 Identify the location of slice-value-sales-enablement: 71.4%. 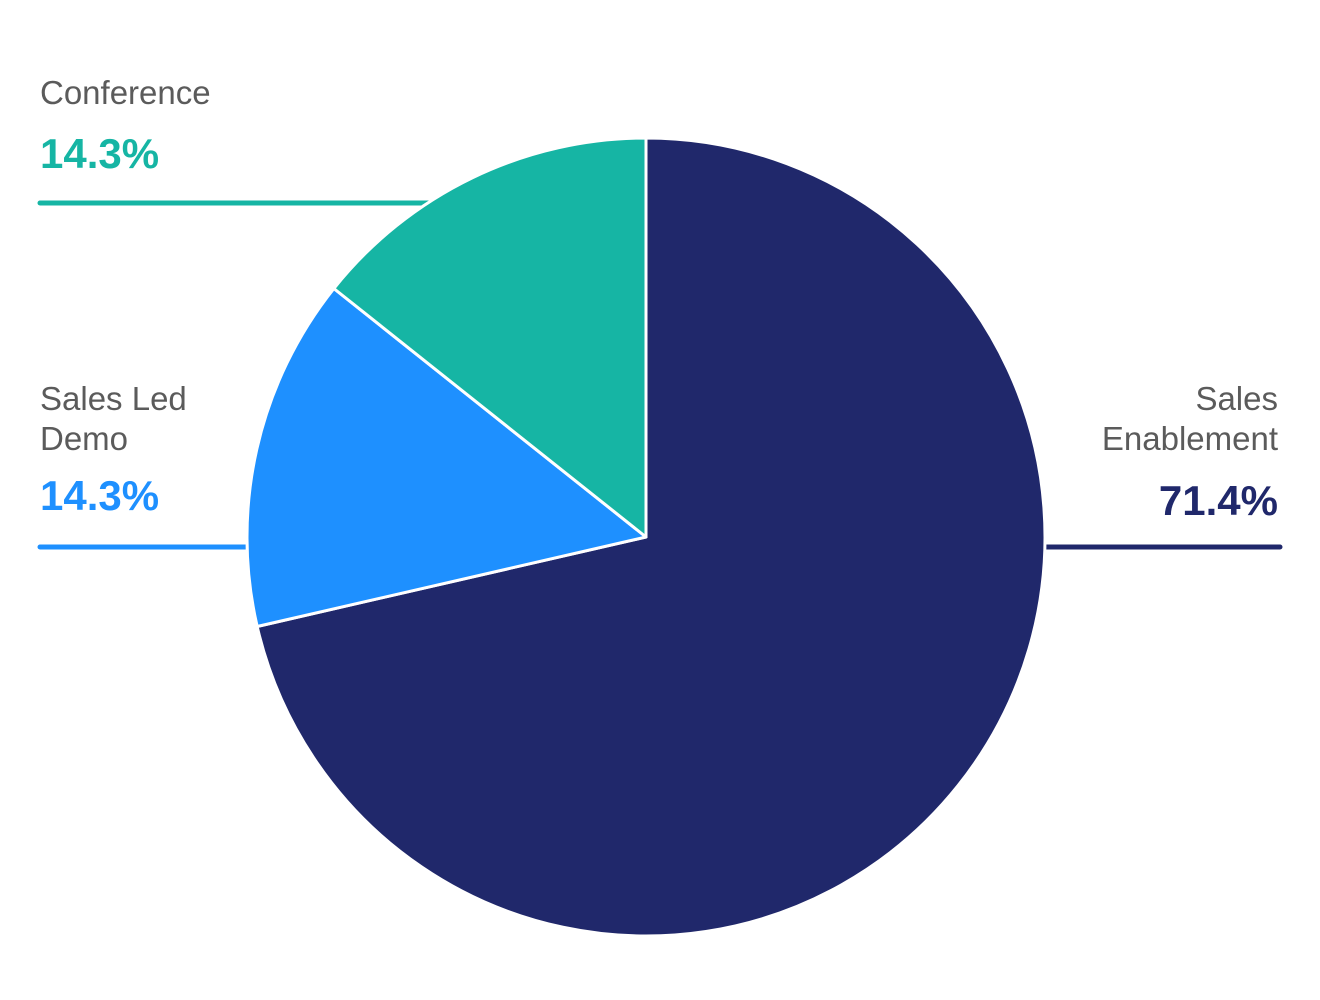
(1218, 500).